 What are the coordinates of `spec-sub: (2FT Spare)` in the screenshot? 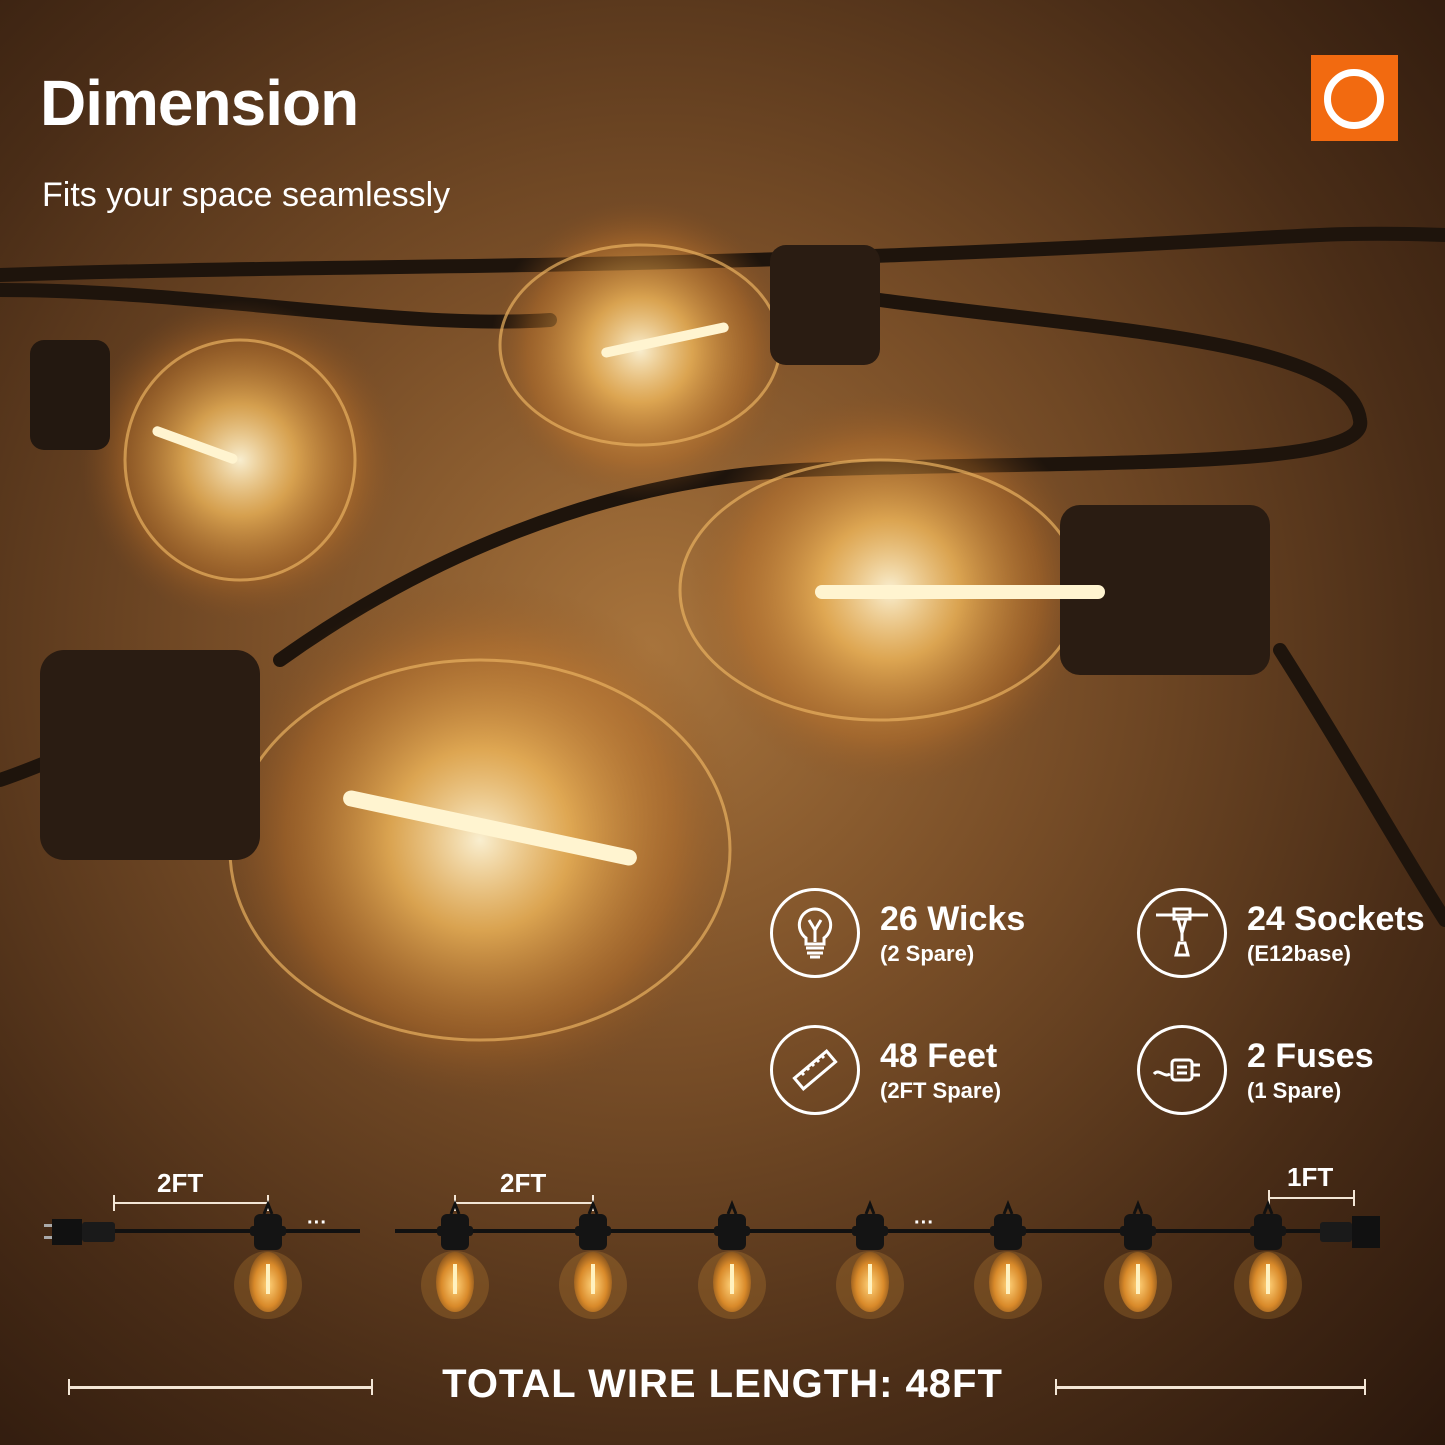 It's located at (941, 1090).